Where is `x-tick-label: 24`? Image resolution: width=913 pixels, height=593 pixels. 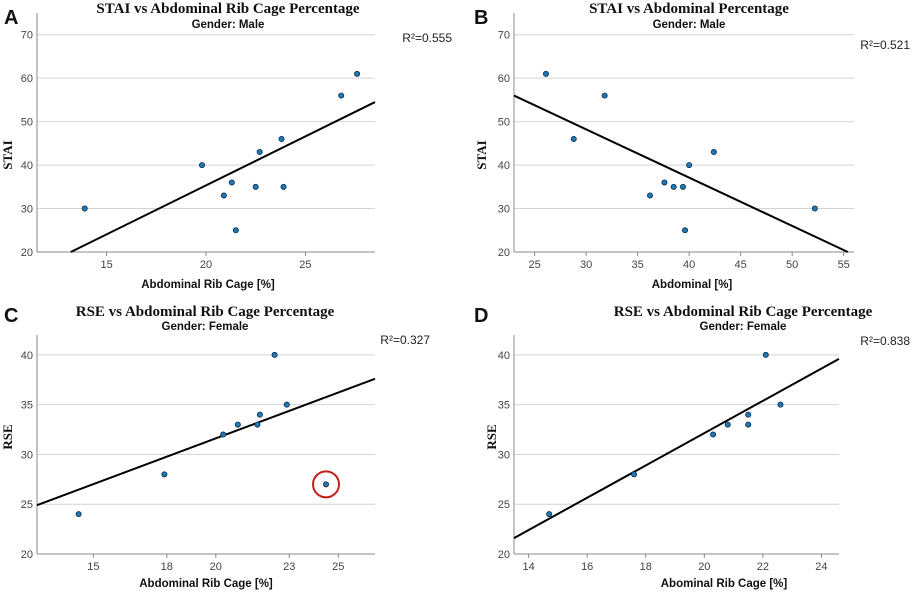
x-tick-label: 24 is located at coordinates (821, 567).